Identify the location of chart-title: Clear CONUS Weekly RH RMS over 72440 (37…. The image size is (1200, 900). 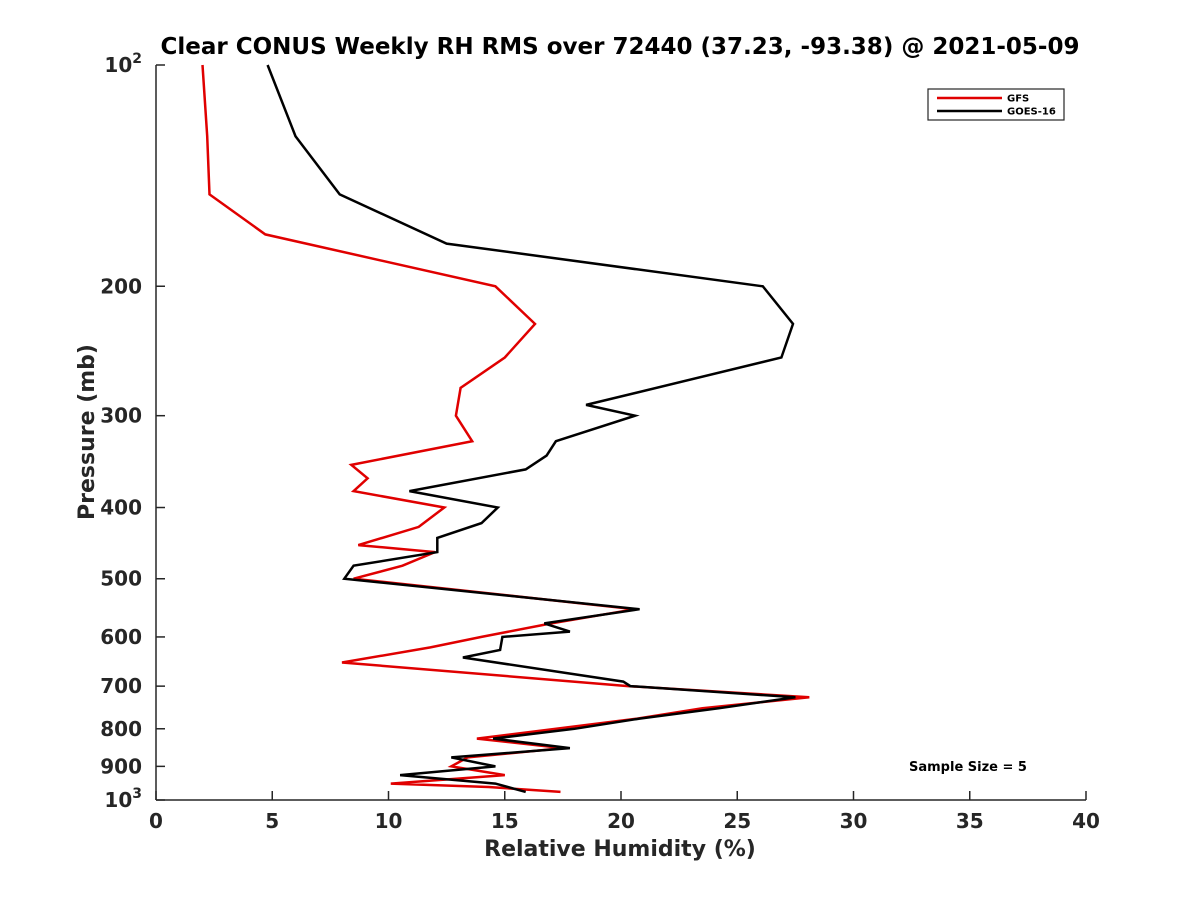
(620, 47).